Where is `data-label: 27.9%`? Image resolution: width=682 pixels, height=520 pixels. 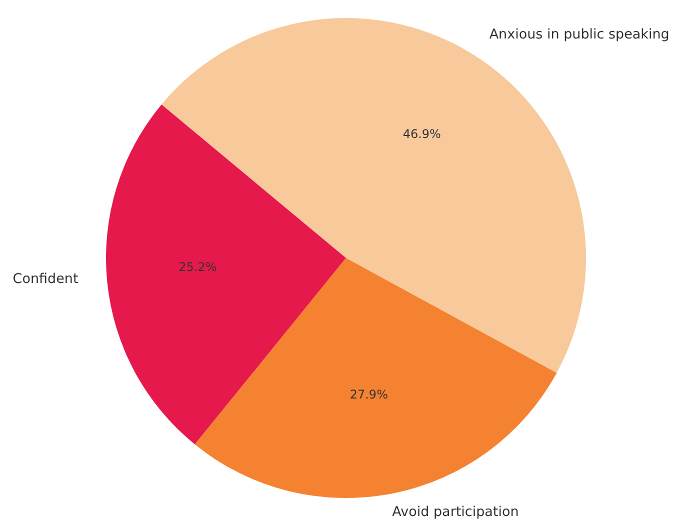
data-label: 27.9% is located at coordinates (369, 394).